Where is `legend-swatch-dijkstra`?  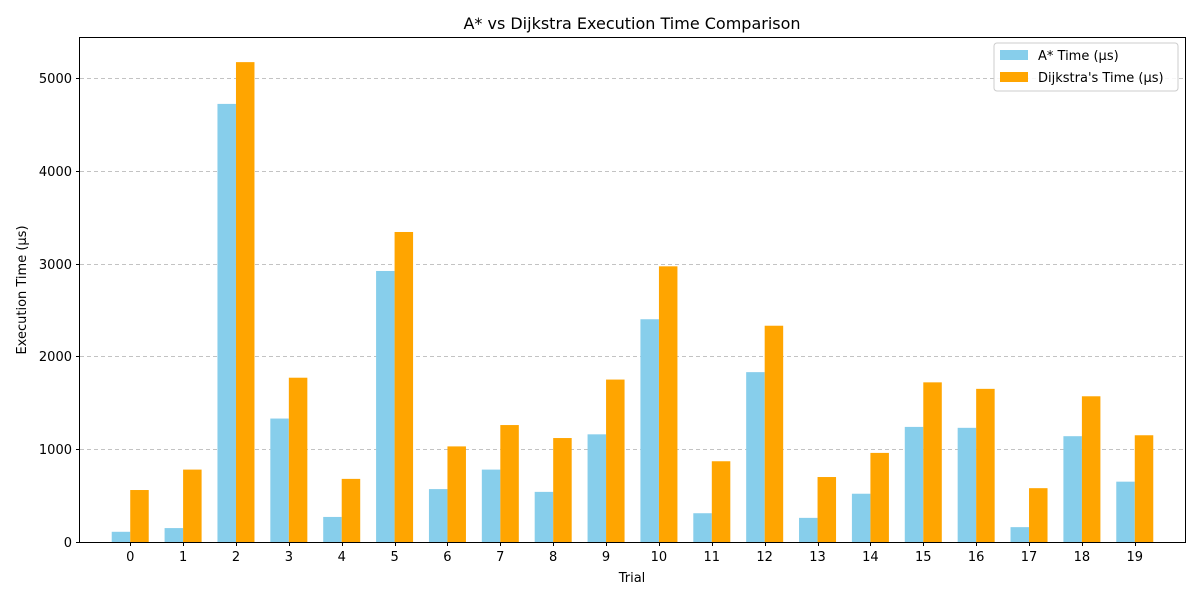 legend-swatch-dijkstra is located at coordinates (1014, 77).